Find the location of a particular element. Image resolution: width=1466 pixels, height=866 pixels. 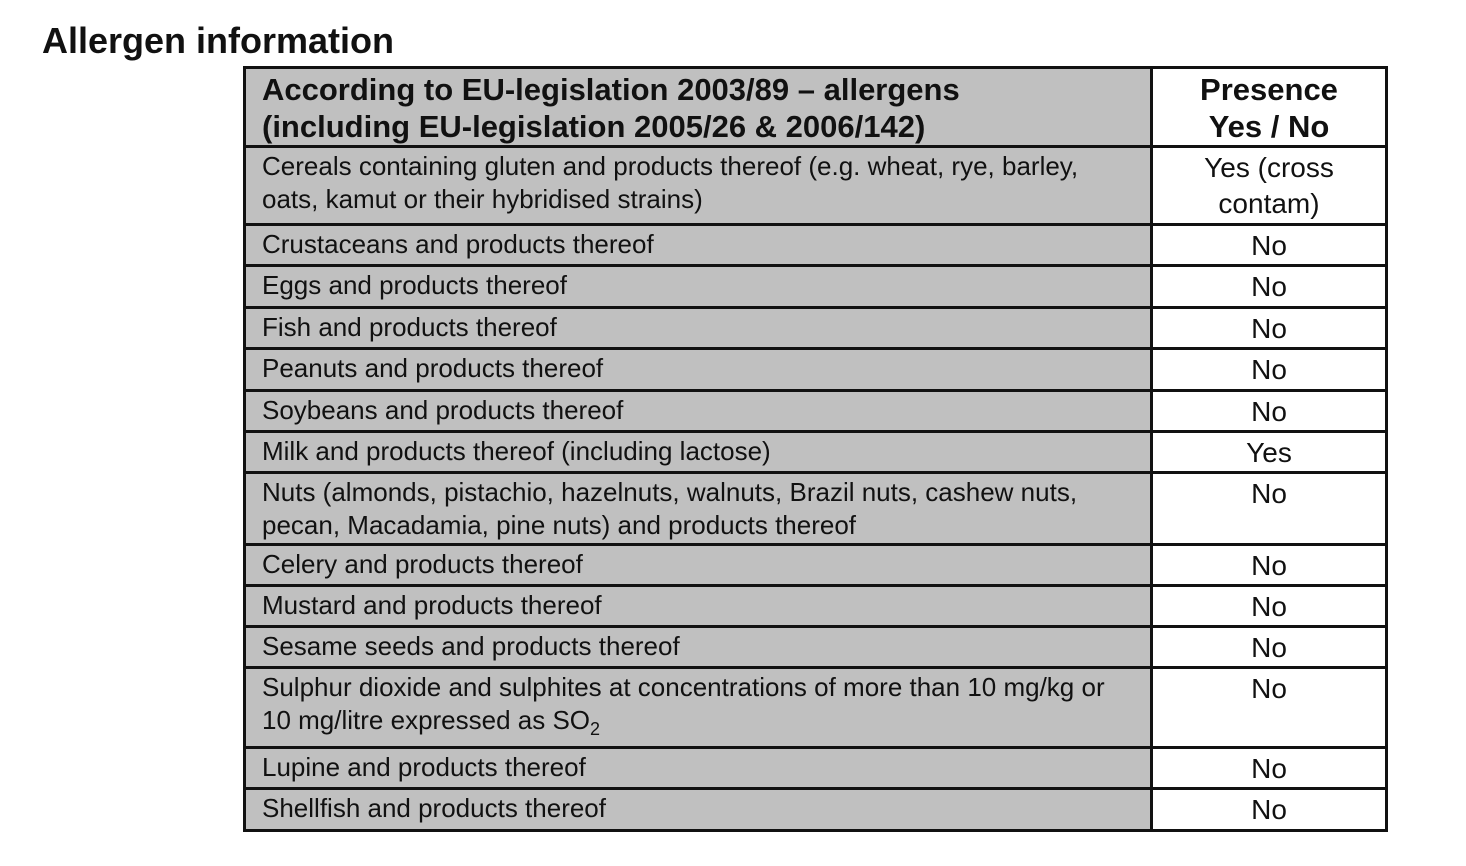

header-cell: Presence Yes / No is located at coordinates (1269, 107).